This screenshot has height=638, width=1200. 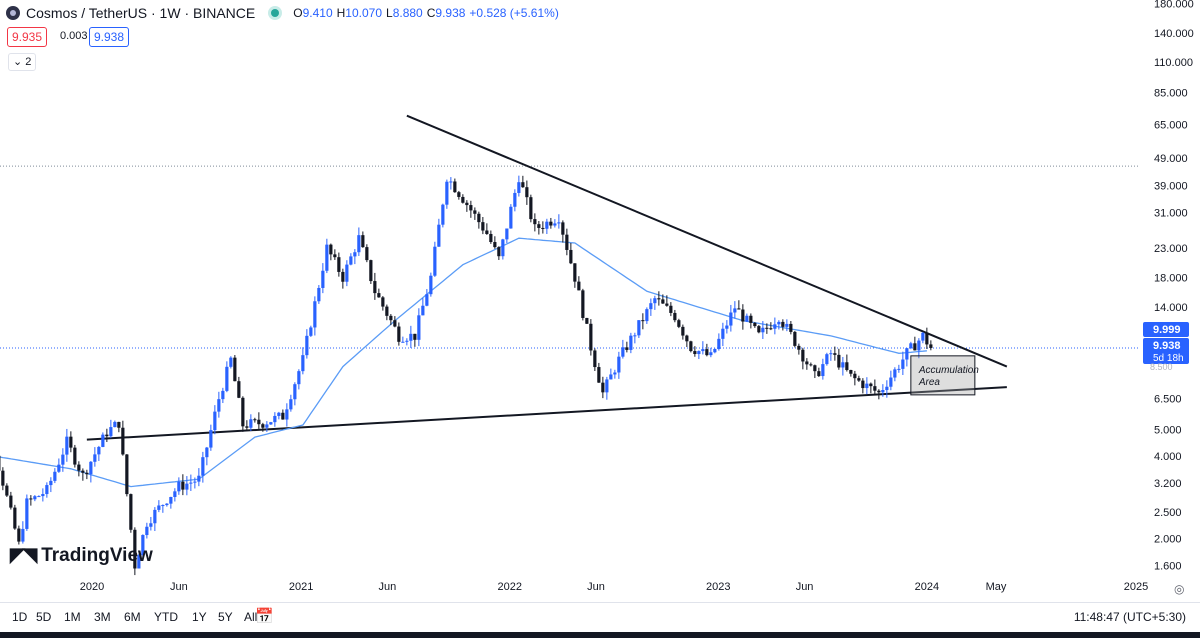 I want to click on y-tick-label: 65.000, so click(x=1171, y=125).